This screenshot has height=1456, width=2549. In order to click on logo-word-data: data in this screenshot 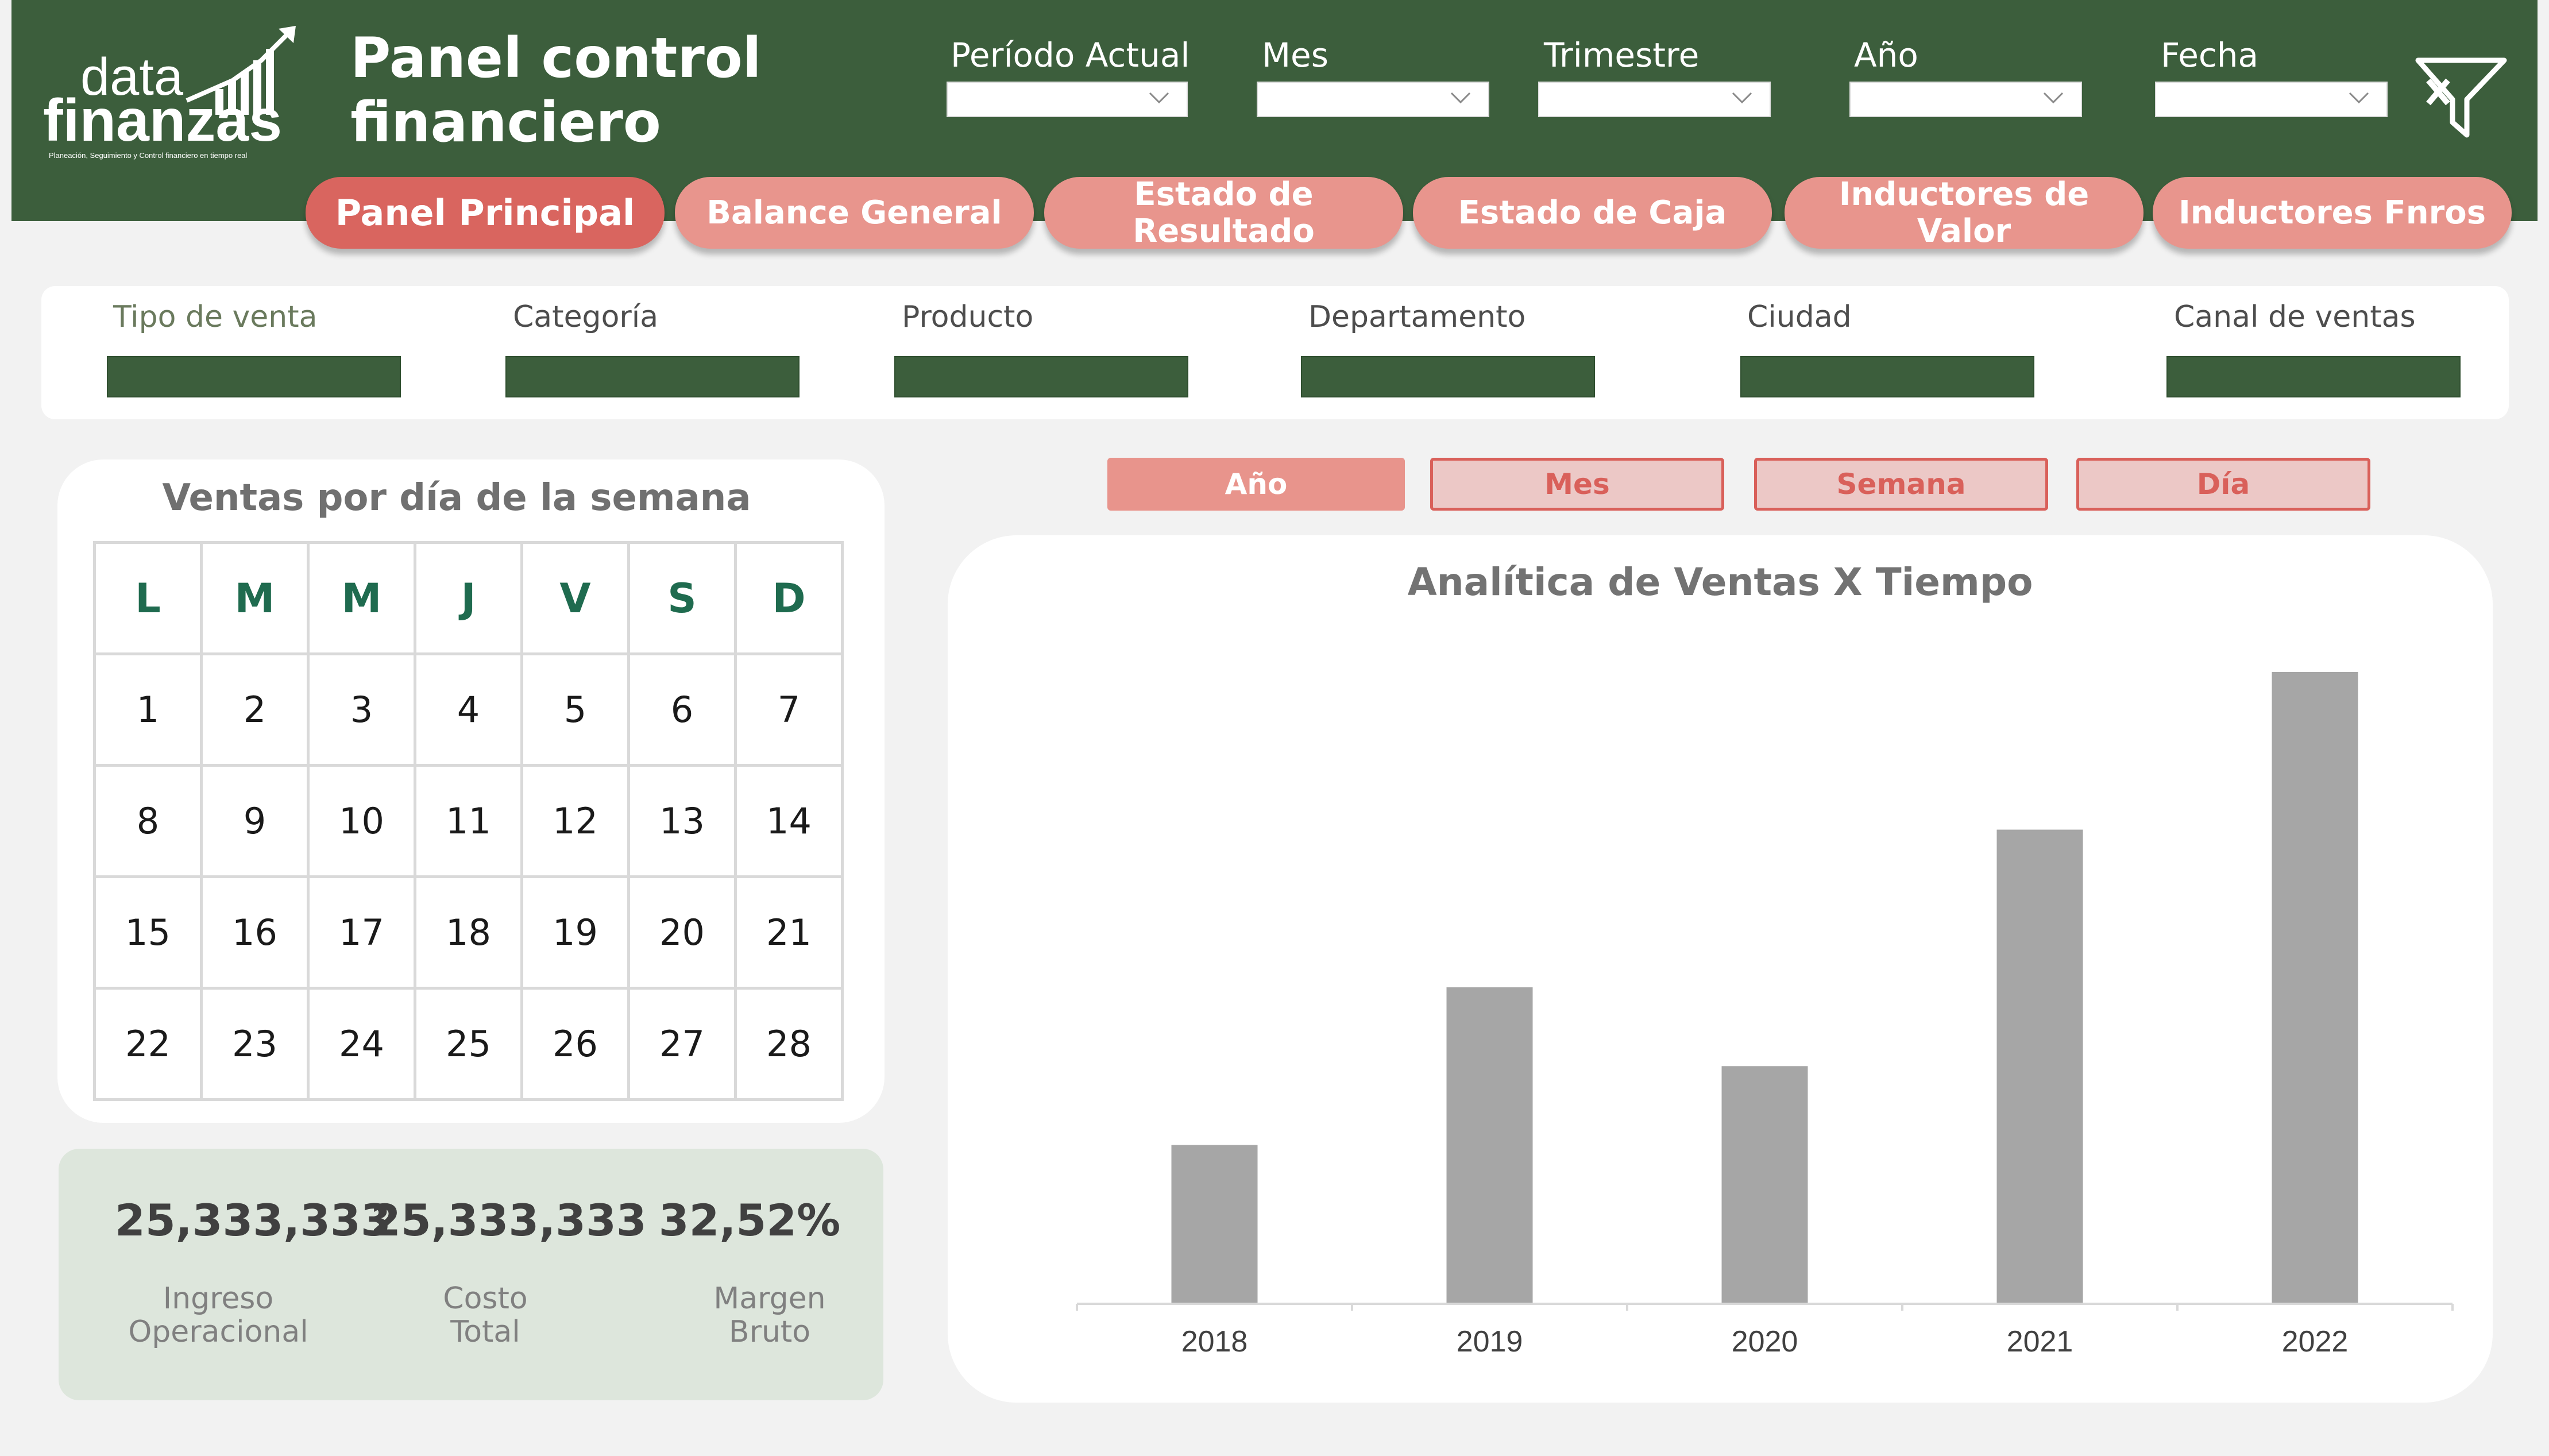, I will do `click(132, 77)`.